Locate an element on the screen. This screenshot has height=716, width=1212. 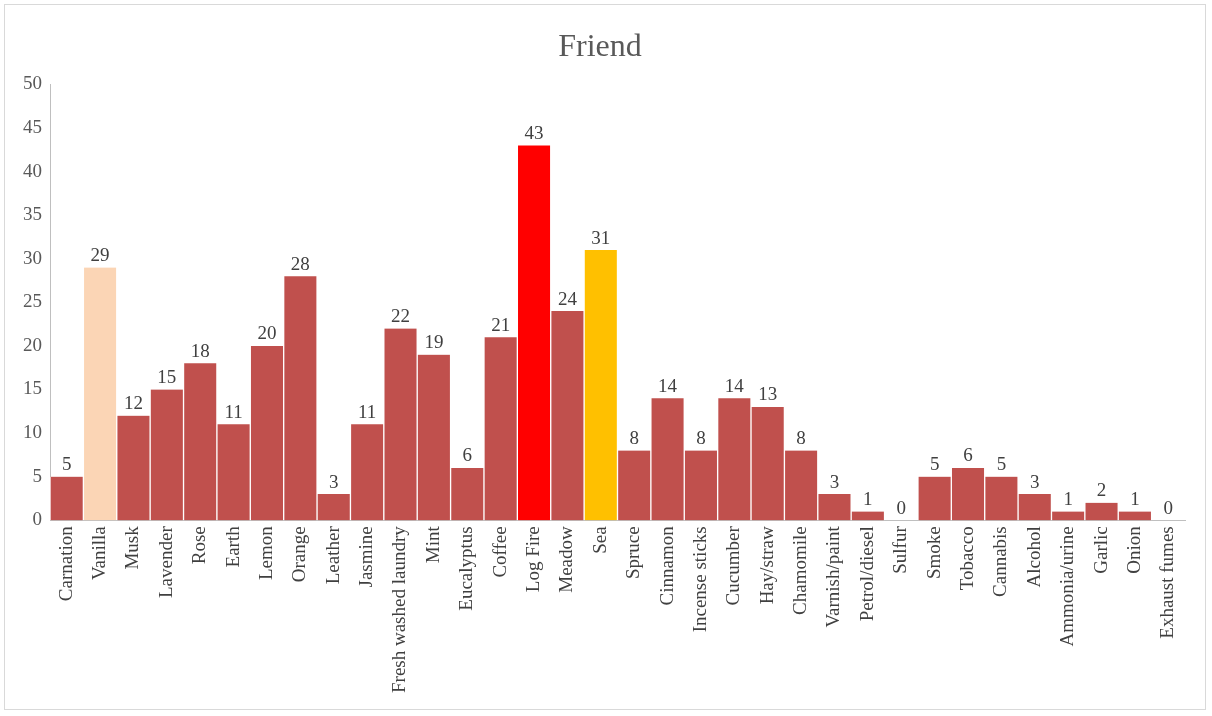
y-tick-label: 0 is located at coordinates (37, 519).